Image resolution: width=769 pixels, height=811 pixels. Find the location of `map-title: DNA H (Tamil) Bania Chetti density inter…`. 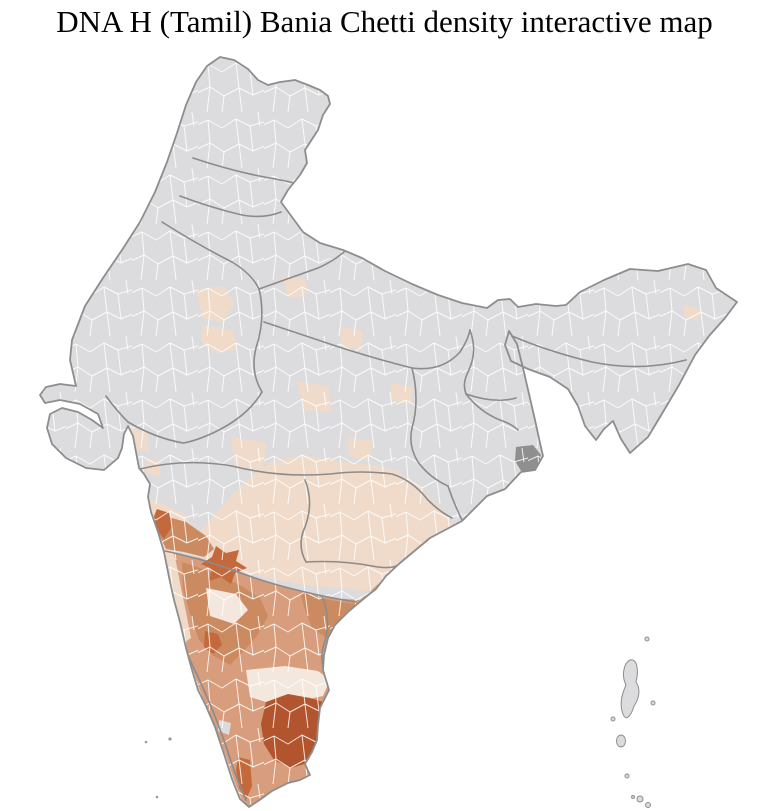

map-title: DNA H (Tamil) Bania Chetti density inter… is located at coordinates (384, 21).